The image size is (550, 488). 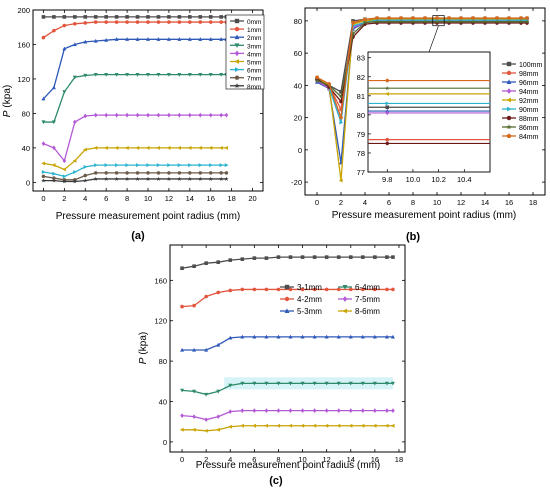 I want to click on x-tick-label: 18, so click(x=533, y=202).